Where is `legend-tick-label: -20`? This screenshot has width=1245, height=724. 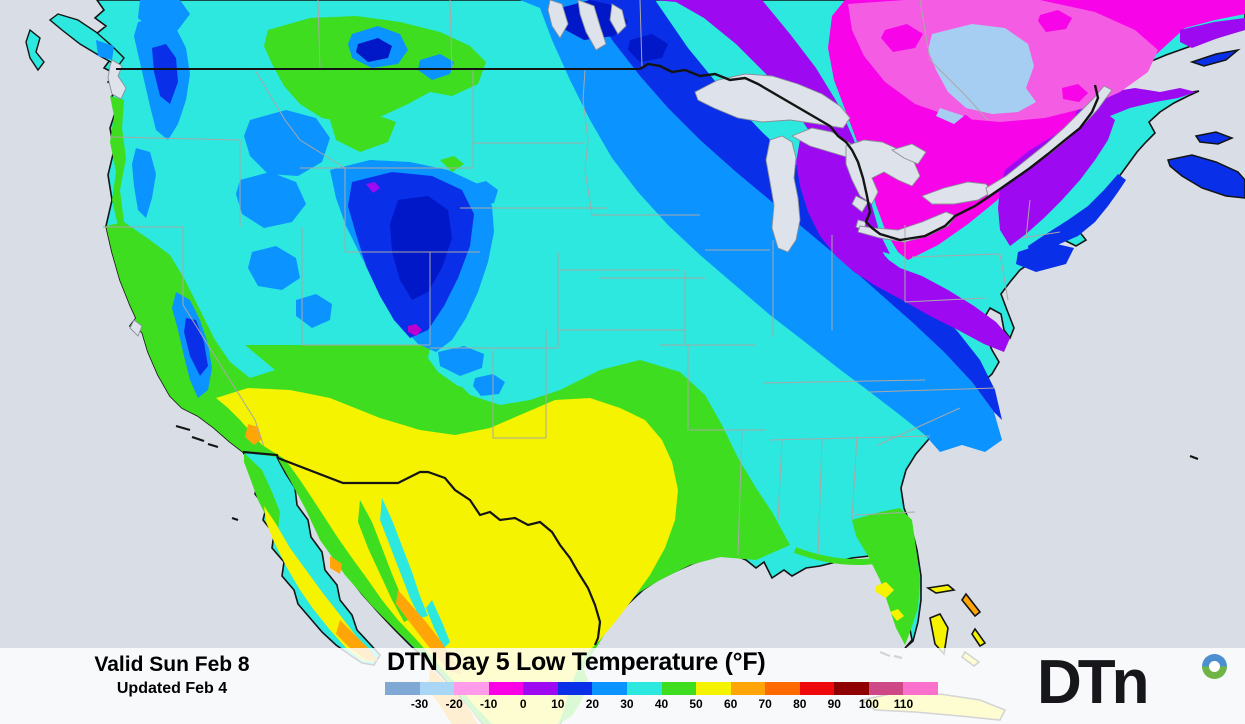
legend-tick-label: -20 is located at coordinates (454, 704).